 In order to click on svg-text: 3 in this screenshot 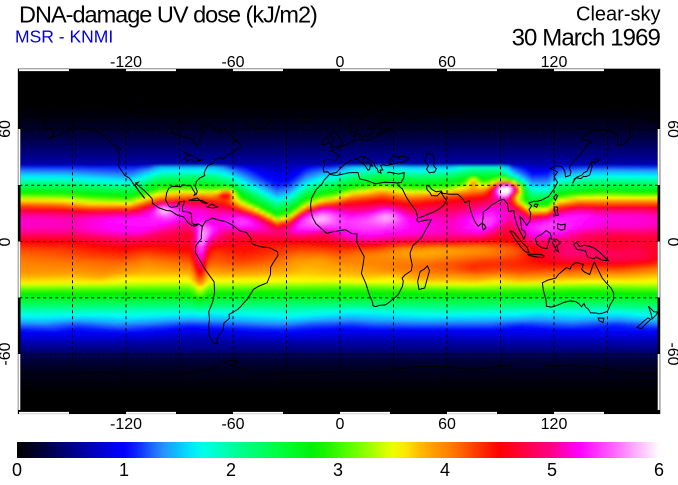, I will do `click(338, 470)`.